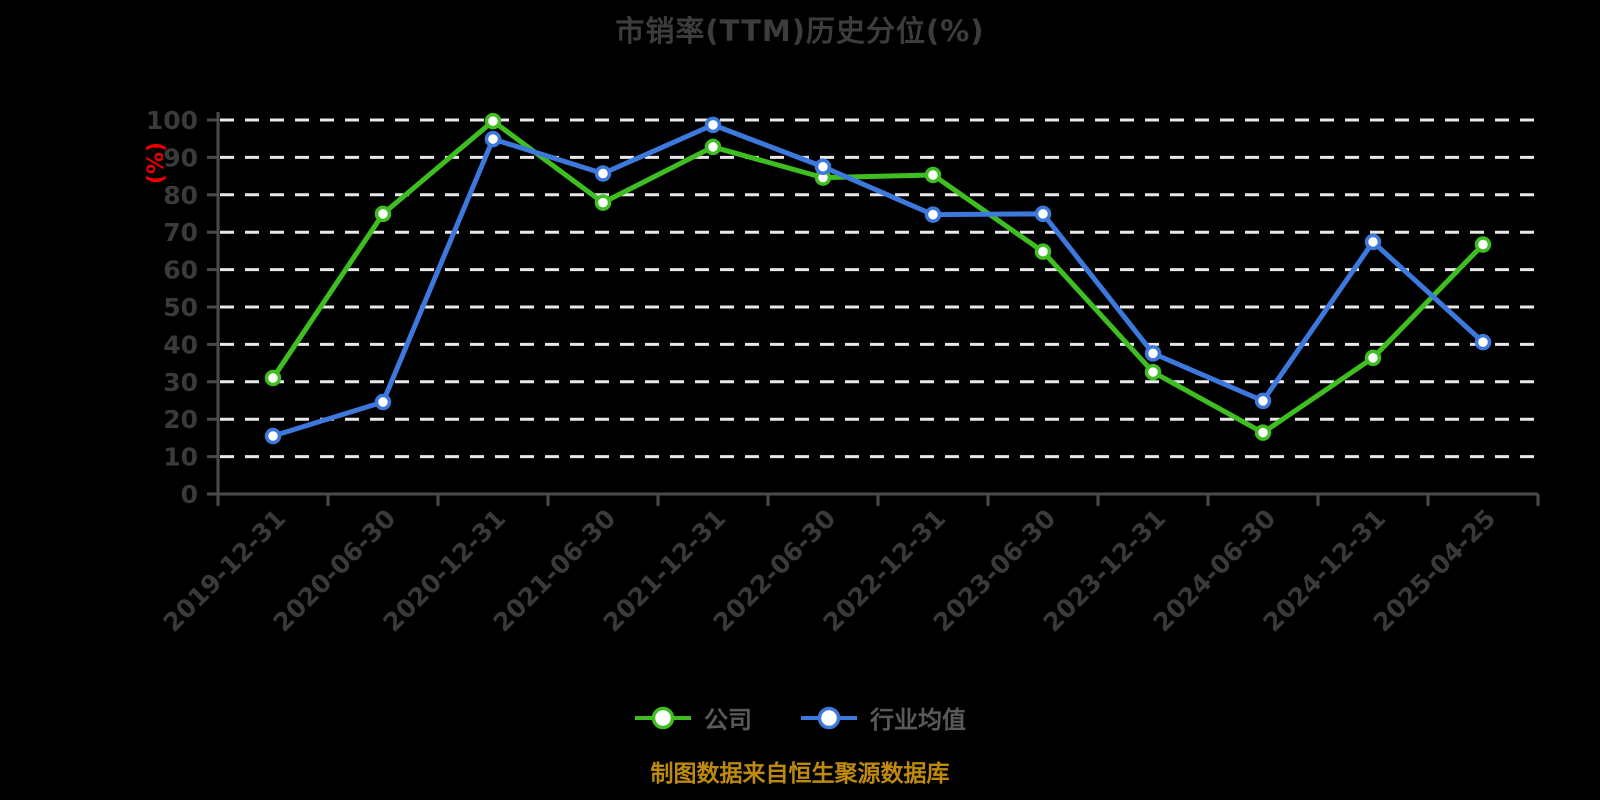 This screenshot has height=800, width=1600. I want to click on y-axis-unit-label: (%), so click(156, 163).